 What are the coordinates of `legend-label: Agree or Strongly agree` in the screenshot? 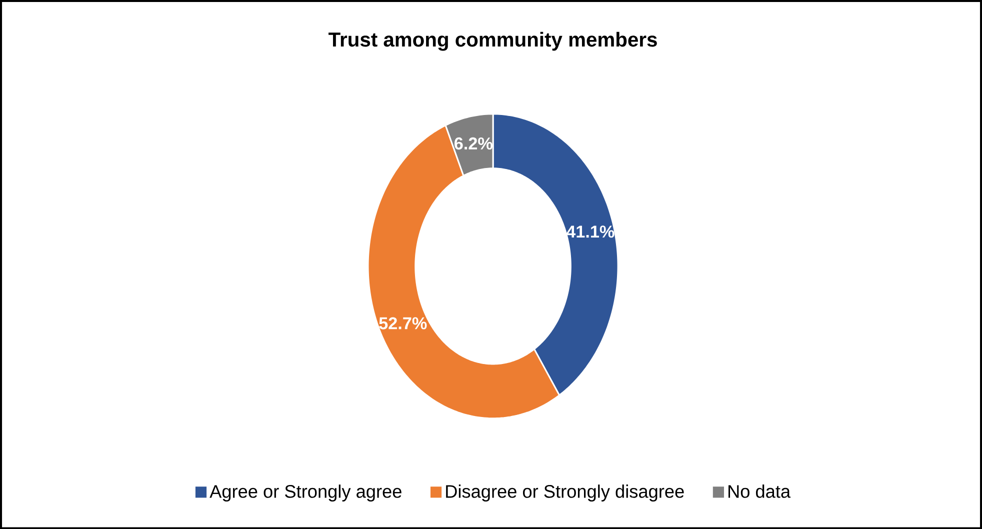 It's located at (306, 493).